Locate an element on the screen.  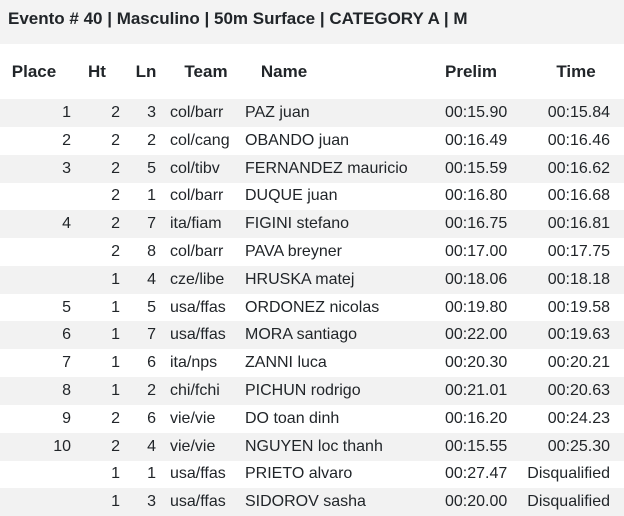
table-cell: PAZ juan is located at coordinates (277, 112).